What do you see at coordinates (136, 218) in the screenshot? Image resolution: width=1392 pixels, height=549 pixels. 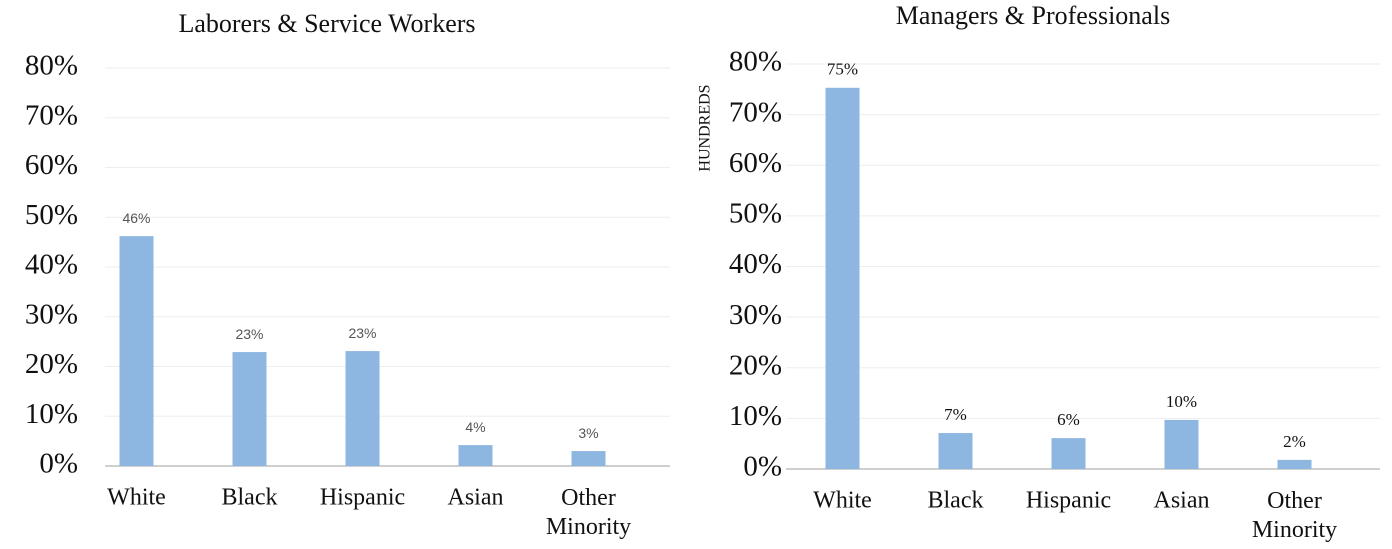 I see `value-label: 46%` at bounding box center [136, 218].